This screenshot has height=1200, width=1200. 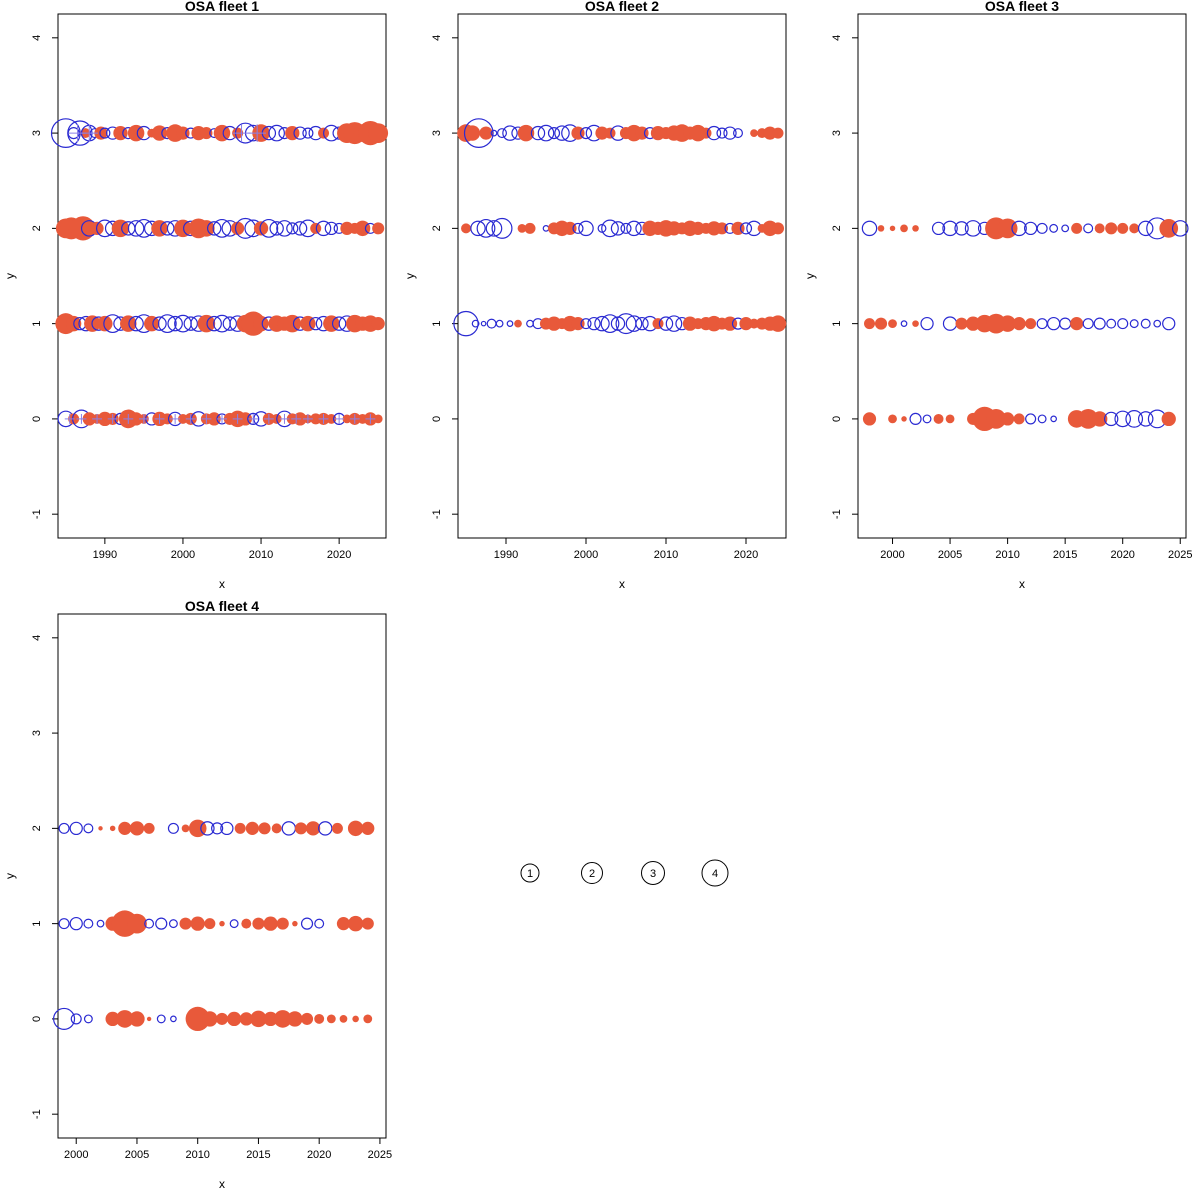 What do you see at coordinates (37, 324) in the screenshot?
I see `chart-text: 1` at bounding box center [37, 324].